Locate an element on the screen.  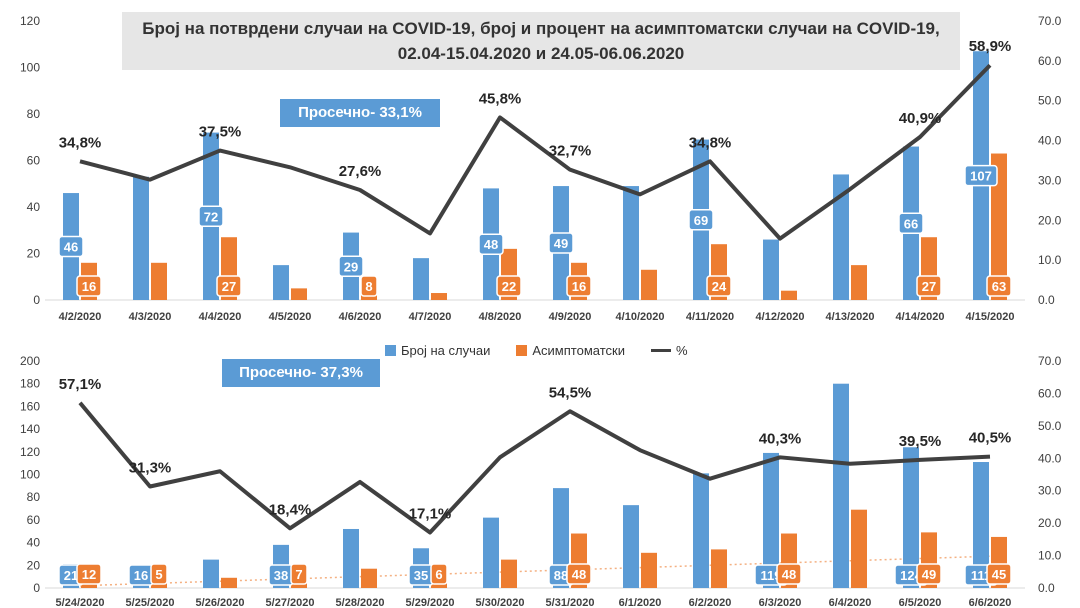
bottom-right-axis-tick: 10.0 is located at coordinates (1050, 556).